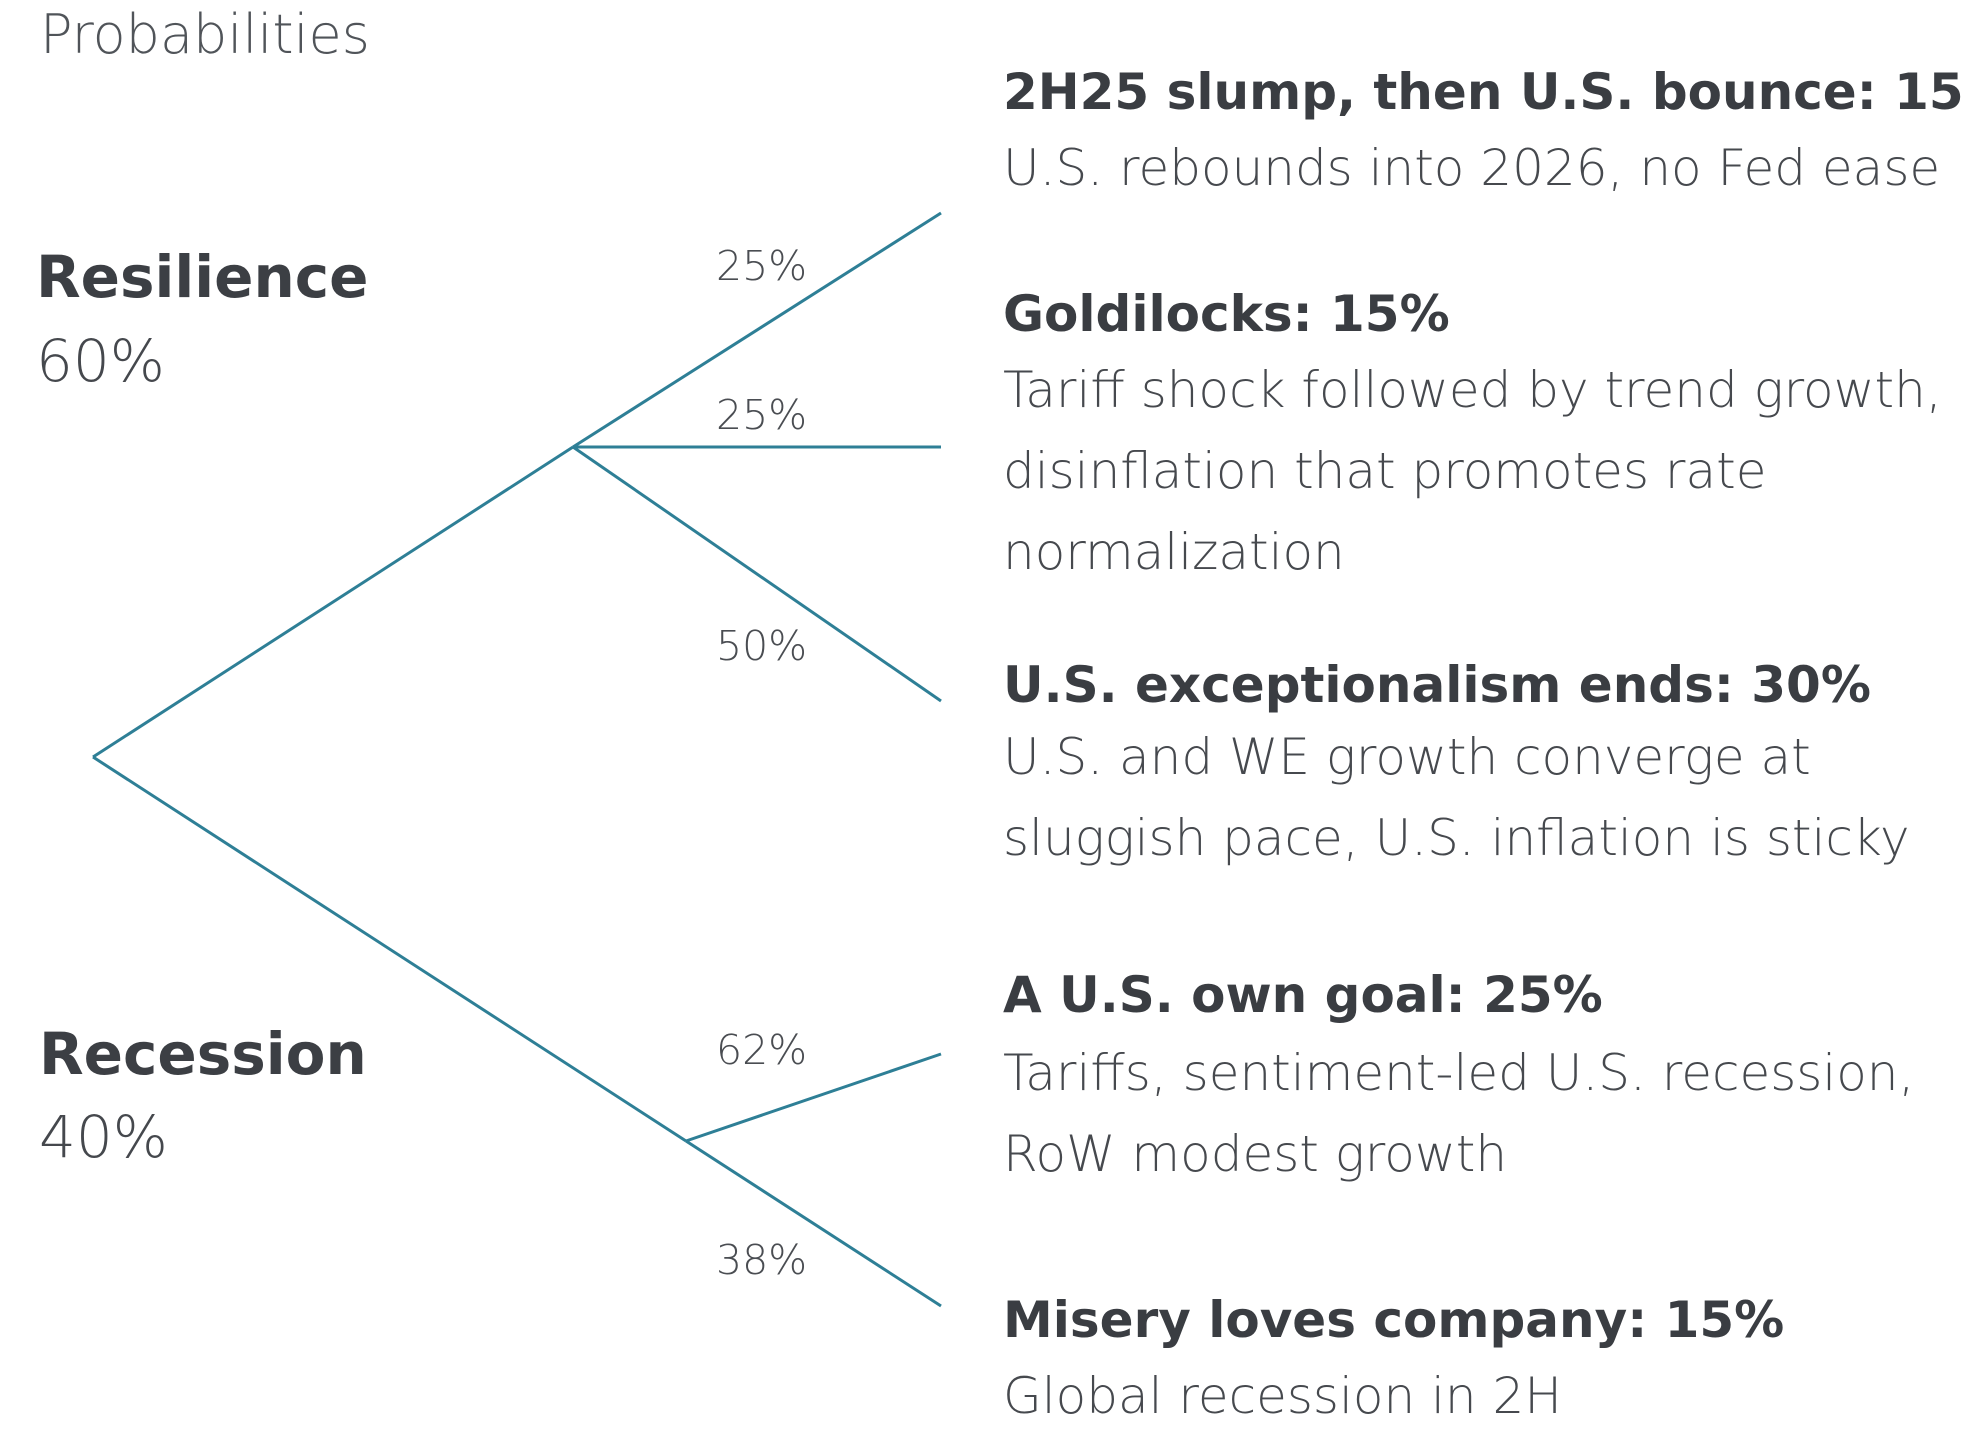  What do you see at coordinates (757, 574) in the screenshot?
I see `edge-resilience-to-exceptionalism-ends` at bounding box center [757, 574].